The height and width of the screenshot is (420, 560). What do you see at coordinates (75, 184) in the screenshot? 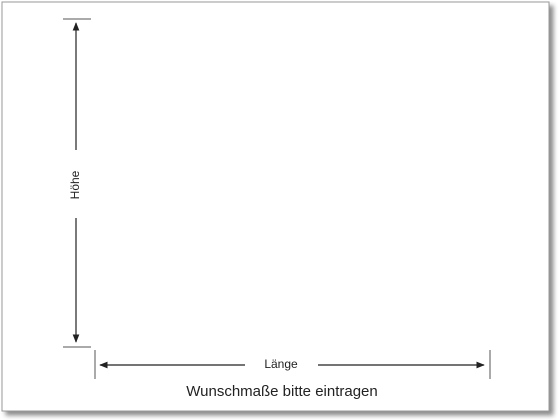
I see `height-label: Höhe` at bounding box center [75, 184].